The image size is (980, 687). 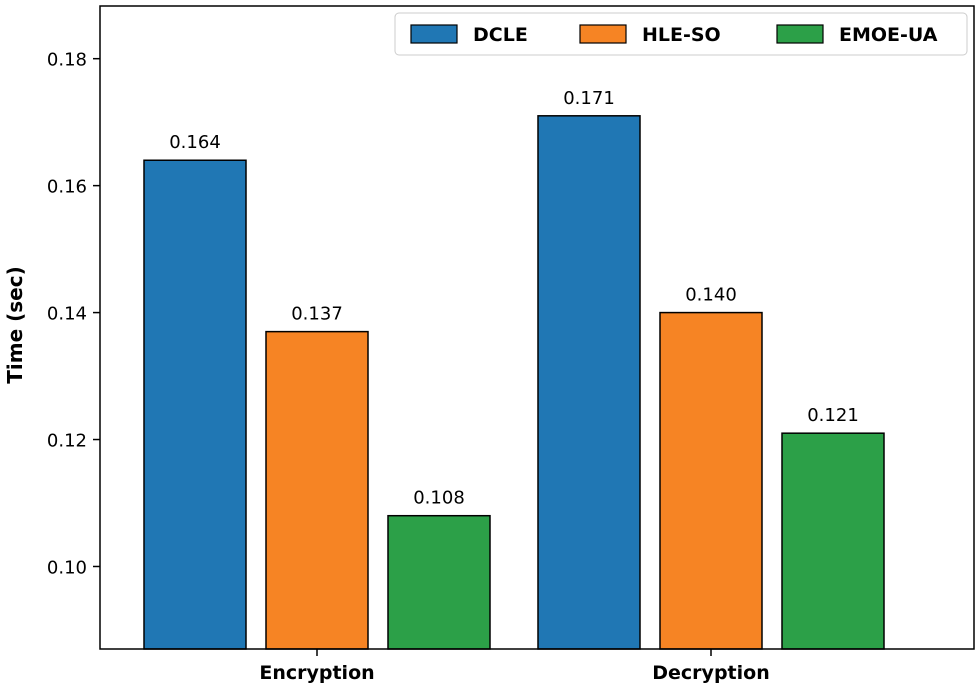 I want to click on y-tick-label: 0.16, so click(x=67, y=187).